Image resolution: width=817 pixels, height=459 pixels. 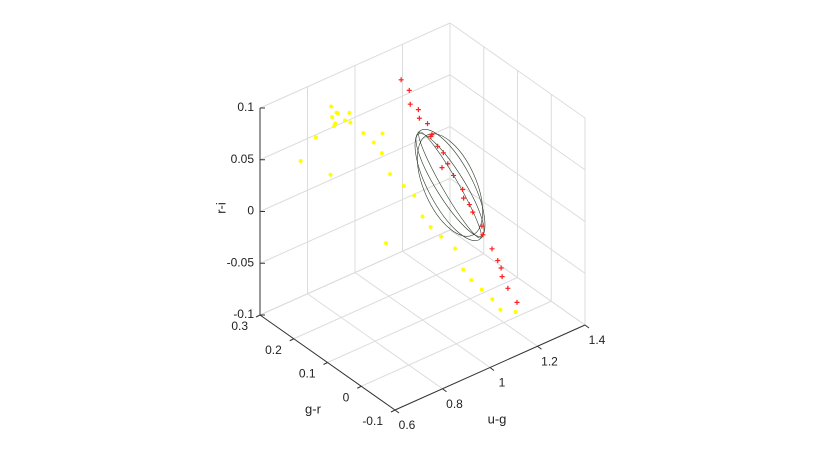 What do you see at coordinates (497, 418) in the screenshot?
I see `x-axis-label: u-g` at bounding box center [497, 418].